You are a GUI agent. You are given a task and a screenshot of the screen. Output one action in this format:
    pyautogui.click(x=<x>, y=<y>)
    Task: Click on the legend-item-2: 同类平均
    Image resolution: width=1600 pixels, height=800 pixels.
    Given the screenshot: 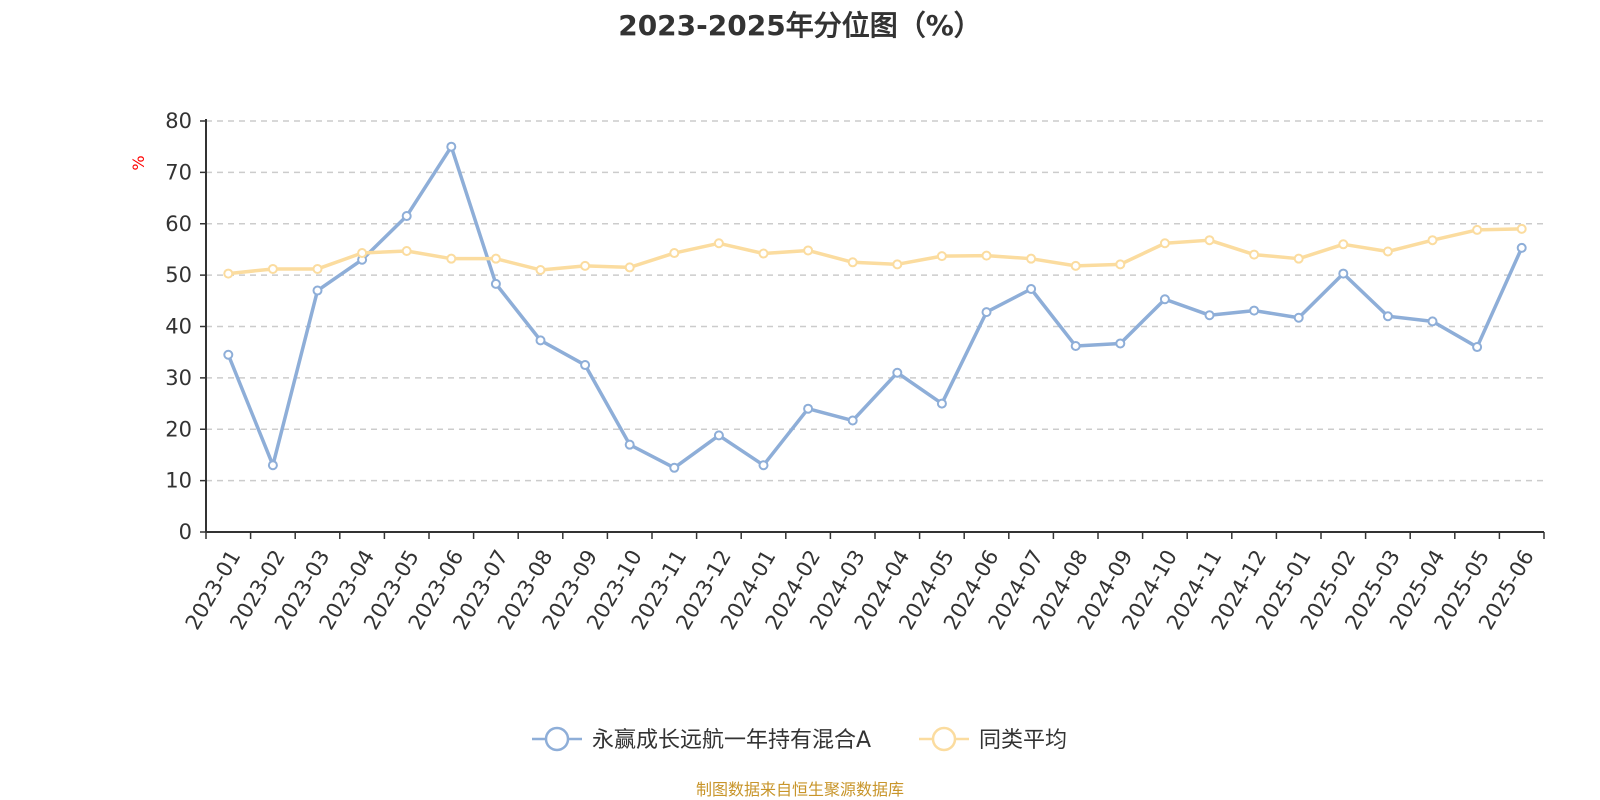 What is the action you would take?
    pyautogui.click(x=993, y=739)
    